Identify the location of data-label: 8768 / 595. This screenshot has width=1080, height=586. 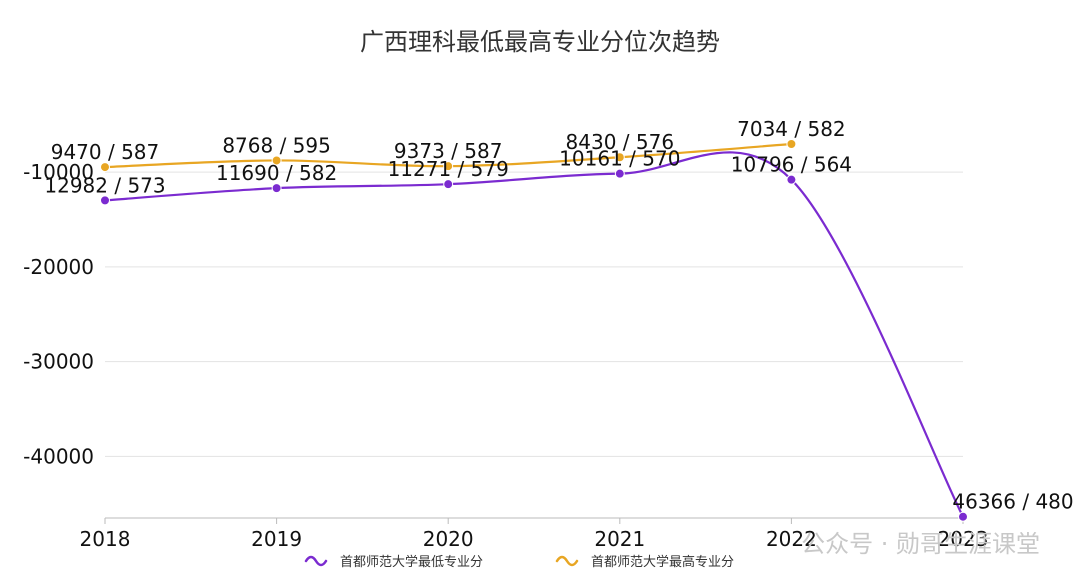
(276, 145).